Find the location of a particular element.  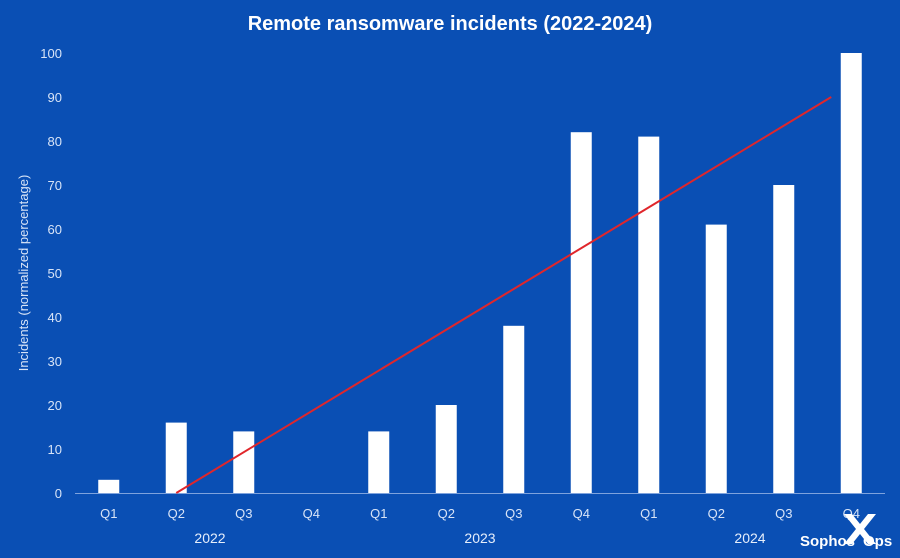

chart-title: Remote ransomware incidents (2022-2024) is located at coordinates (450, 24).